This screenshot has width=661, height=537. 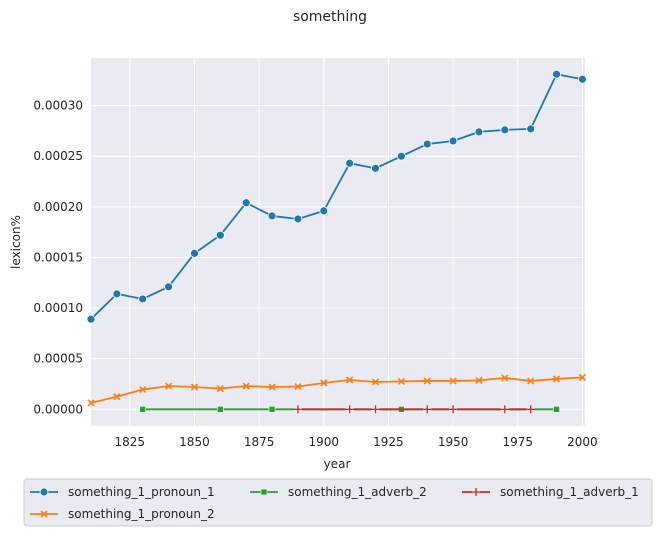 What do you see at coordinates (122, 492) in the screenshot?
I see `legend-entry: something_1_pronoun_1` at bounding box center [122, 492].